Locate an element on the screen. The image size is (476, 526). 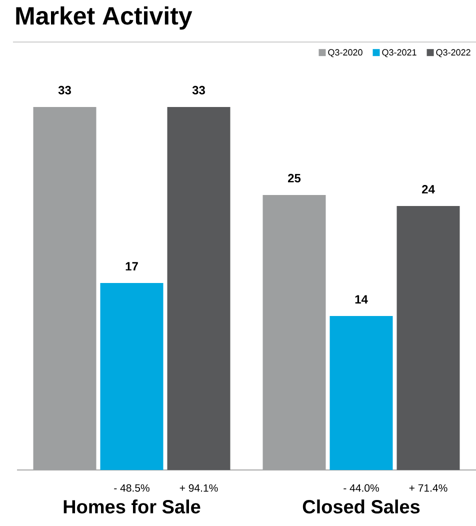
text: + 71.4% is located at coordinates (428, 488).